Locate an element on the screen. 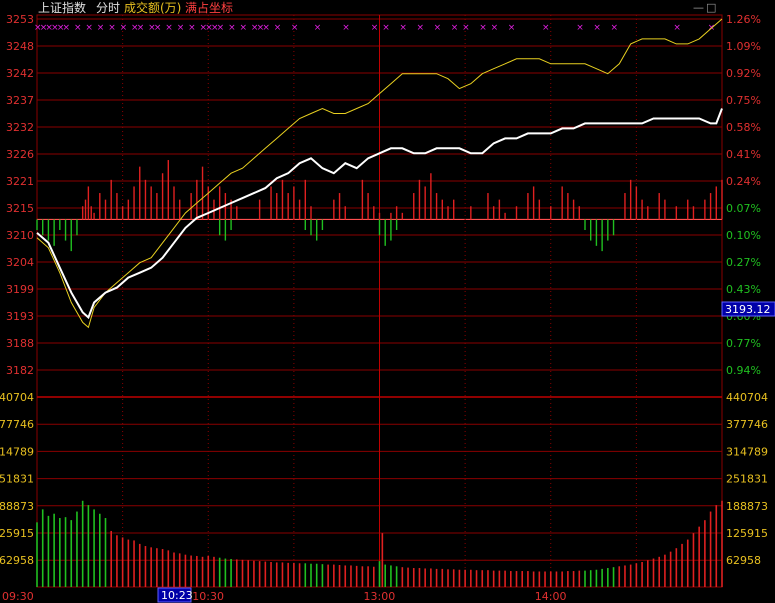 The height and width of the screenshot is (603, 775). minimize-icon: — is located at coordinates (698, 7).